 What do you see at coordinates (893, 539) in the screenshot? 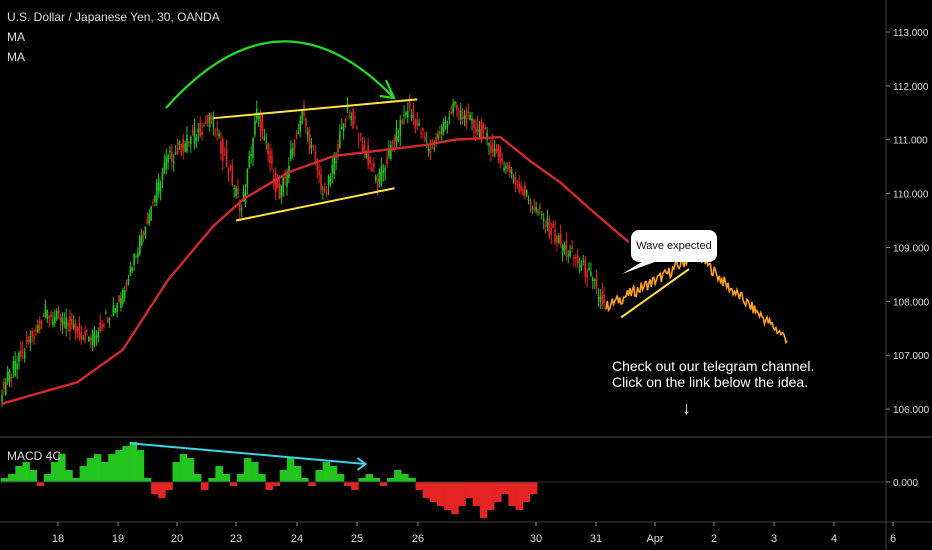
I see `x-tick-label: 6` at bounding box center [893, 539].